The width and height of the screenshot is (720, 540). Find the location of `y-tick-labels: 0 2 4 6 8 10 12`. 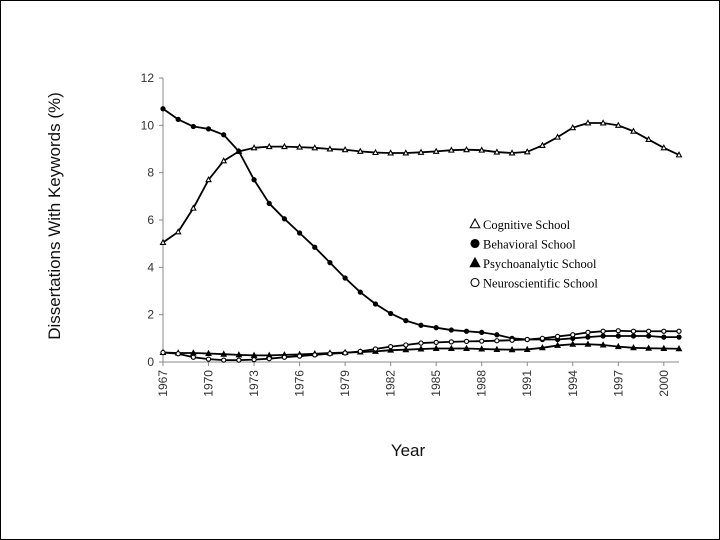

y-tick-labels: 0 2 4 6 8 10 12 is located at coordinates (148, 220).